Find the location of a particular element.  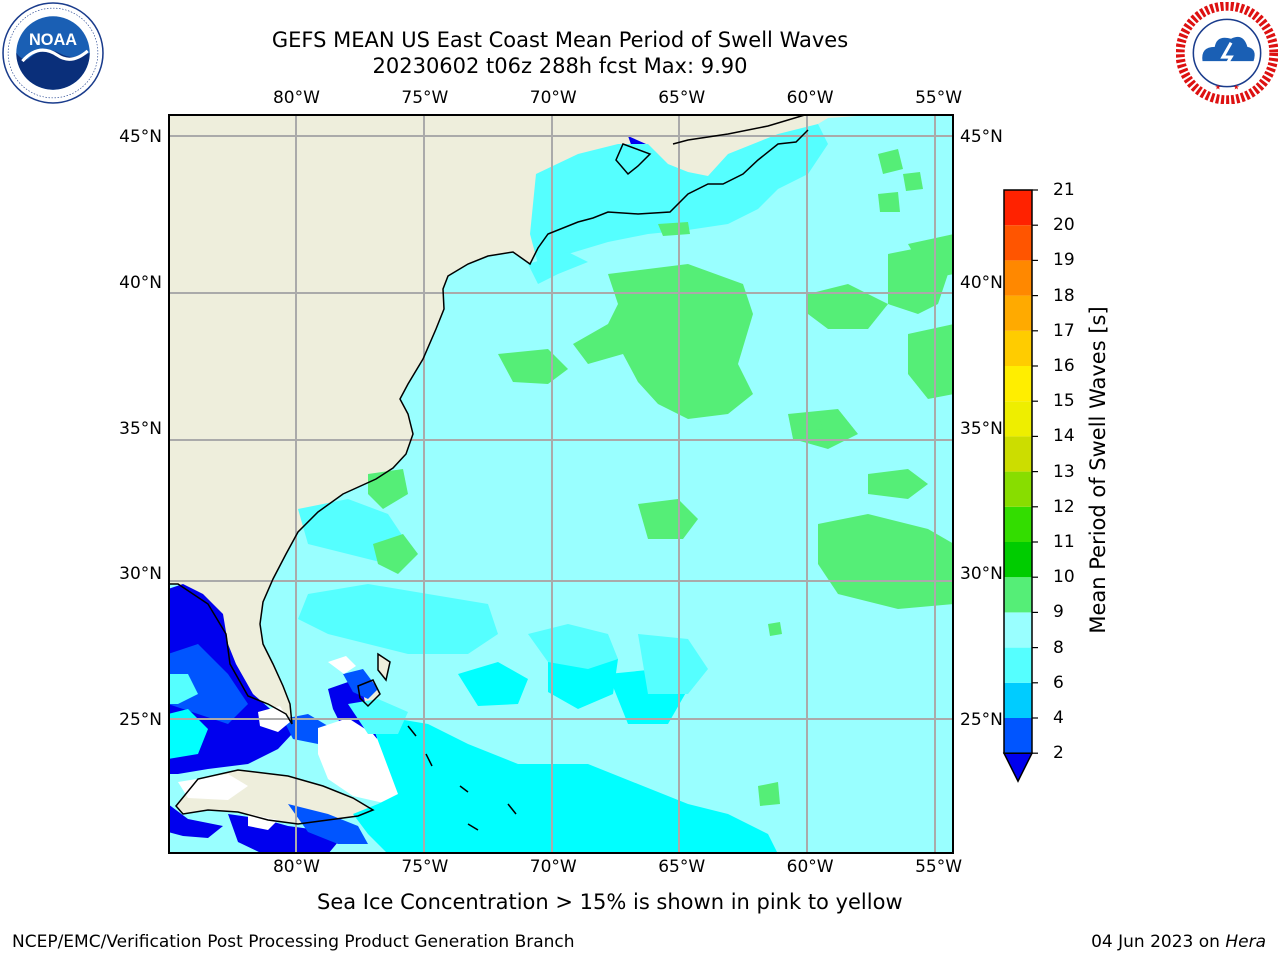

lon-tick-label-bottom: 80°W is located at coordinates (296, 867).